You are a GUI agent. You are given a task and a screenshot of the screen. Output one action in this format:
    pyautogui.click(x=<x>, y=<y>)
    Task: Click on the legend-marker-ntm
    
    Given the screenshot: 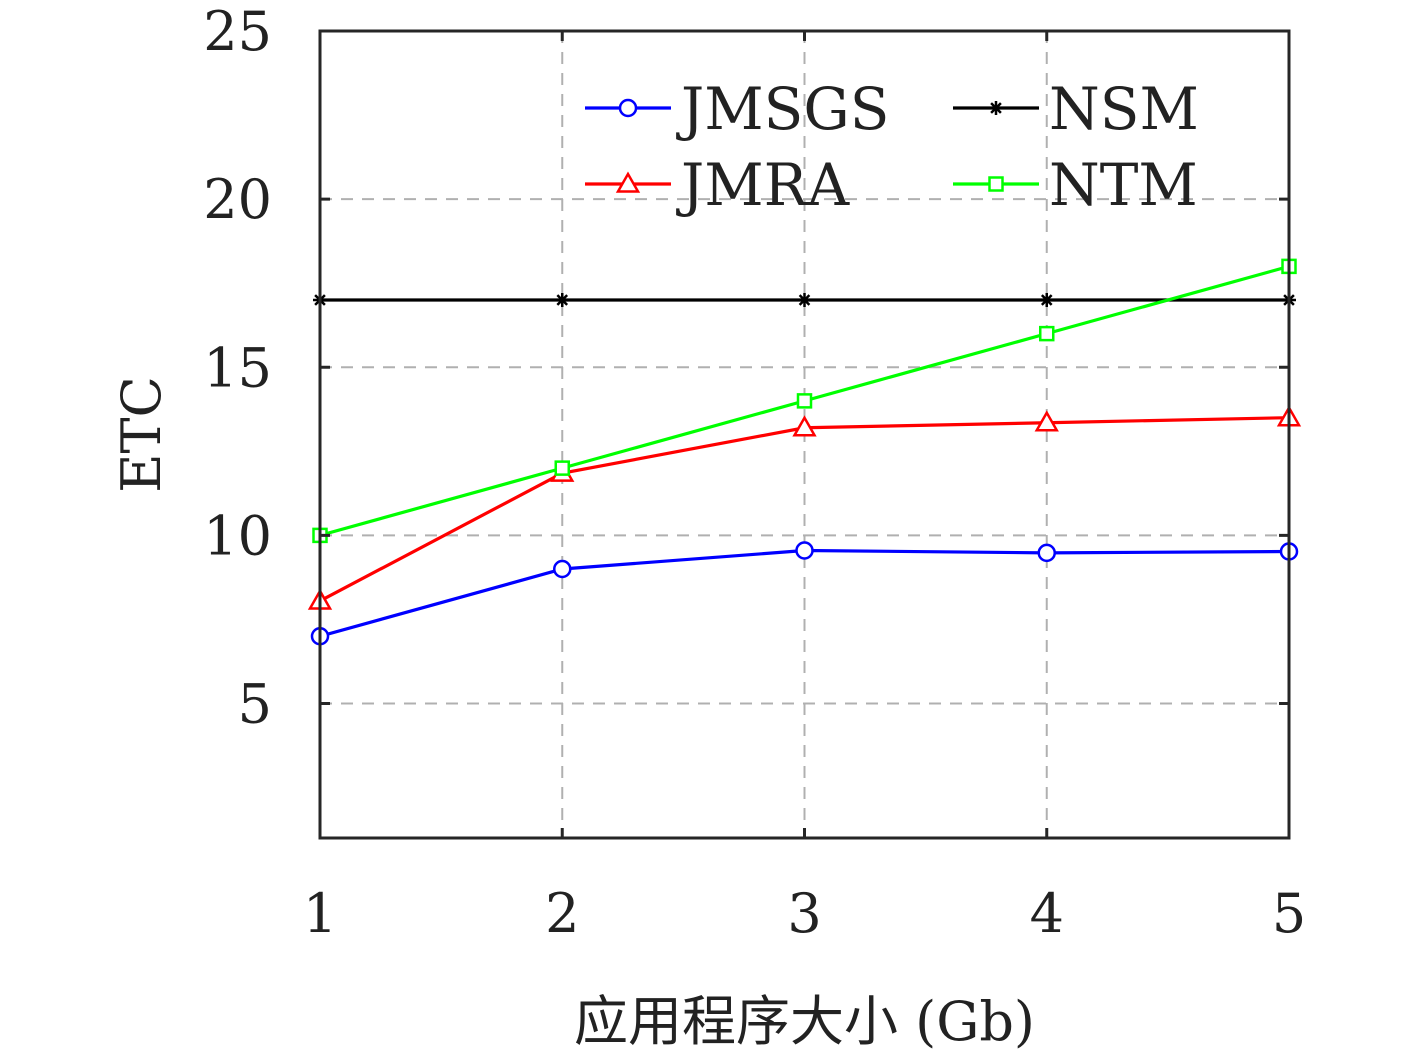 What is the action you would take?
    pyautogui.click(x=996, y=184)
    